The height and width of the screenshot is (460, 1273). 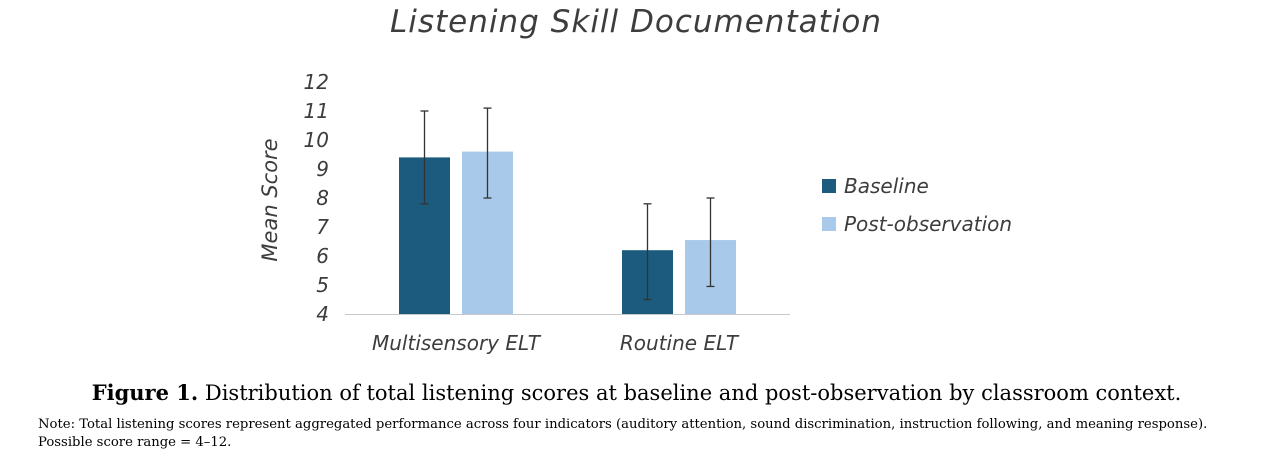 What do you see at coordinates (322, 227) in the screenshot?
I see `y-tick-label: 7` at bounding box center [322, 227].